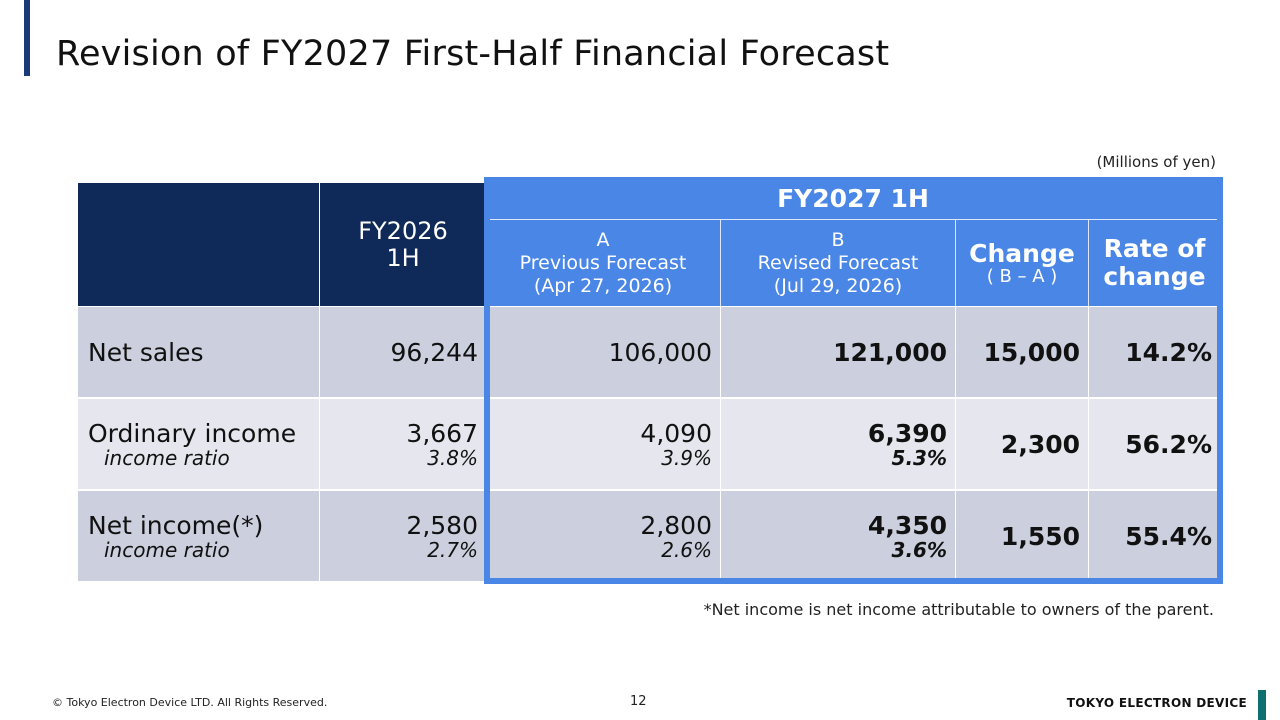 The height and width of the screenshot is (720, 1280). What do you see at coordinates (434, 352) in the screenshot?
I see `cell-value: 96,244` at bounding box center [434, 352].